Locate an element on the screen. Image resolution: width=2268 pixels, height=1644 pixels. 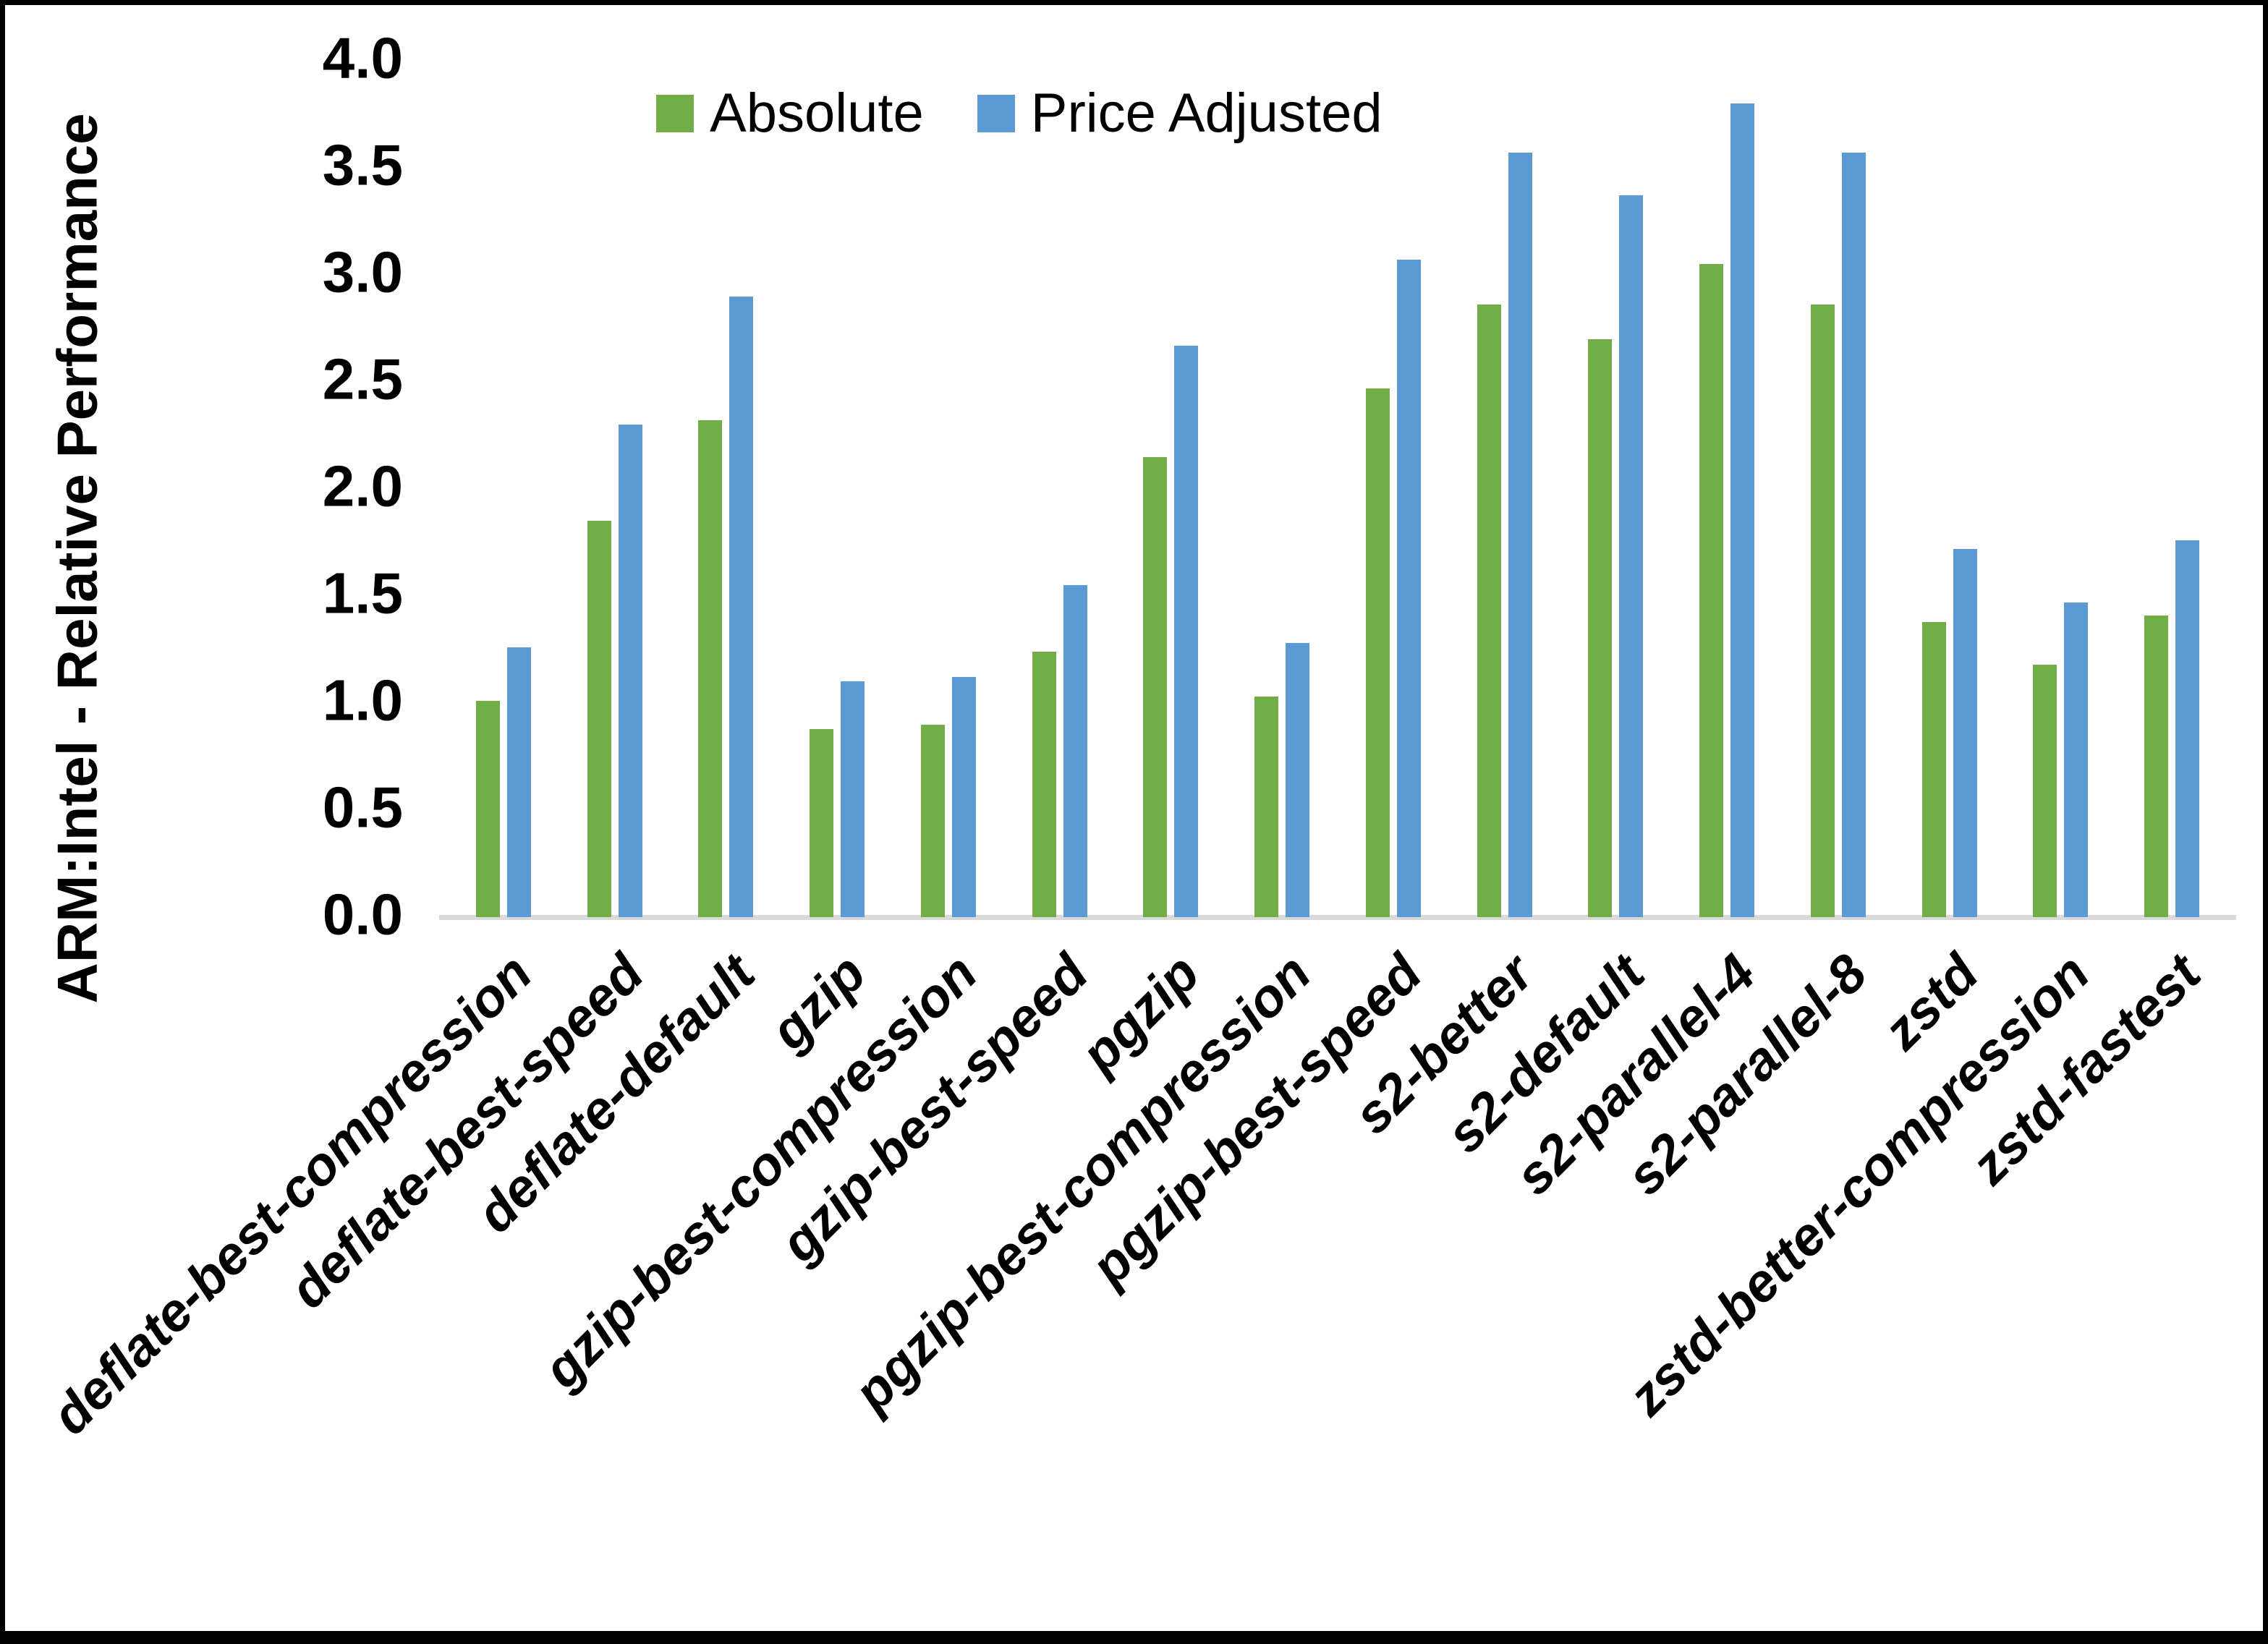
legend-label-absolute: Absolute is located at coordinates (817, 113).